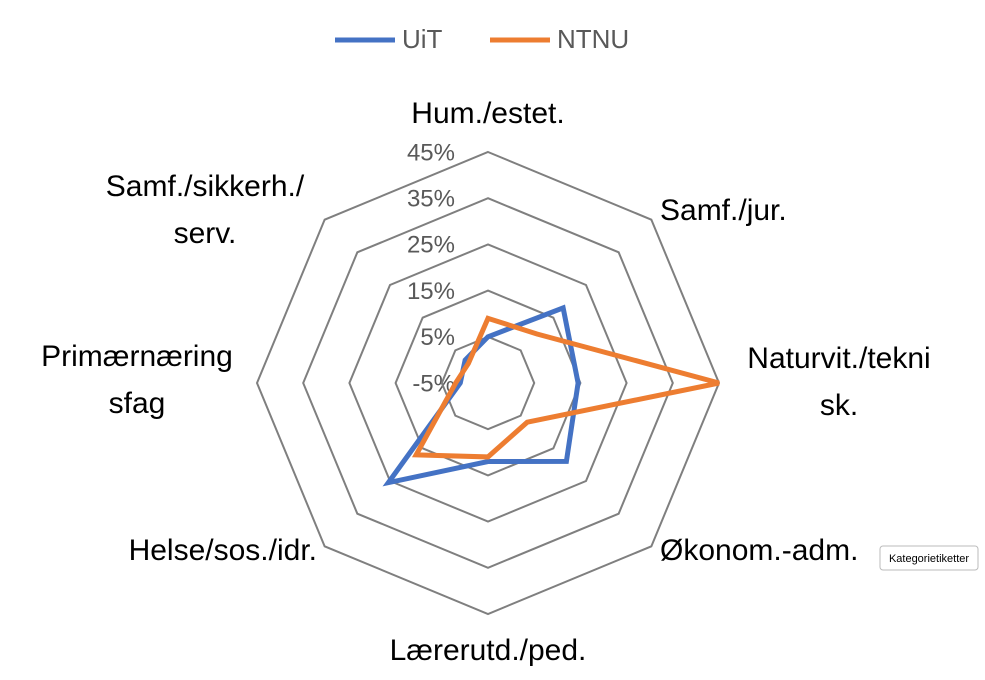 The height and width of the screenshot is (680, 985). What do you see at coordinates (565, 387) in the screenshot?
I see `series-line` at bounding box center [565, 387].